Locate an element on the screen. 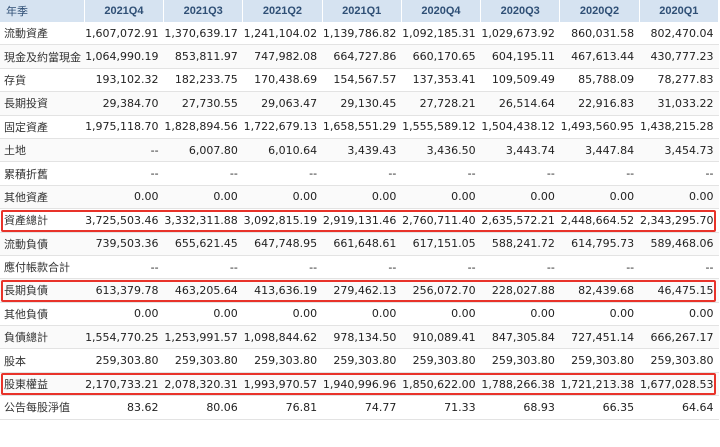  table-row: 應付帳款合計 -- -- -- -- -- -- -- -- is located at coordinates (359, 267).